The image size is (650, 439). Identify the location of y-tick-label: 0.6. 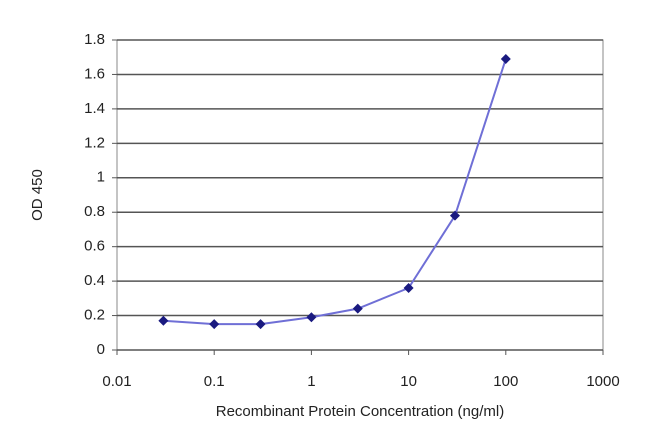
(94, 246).